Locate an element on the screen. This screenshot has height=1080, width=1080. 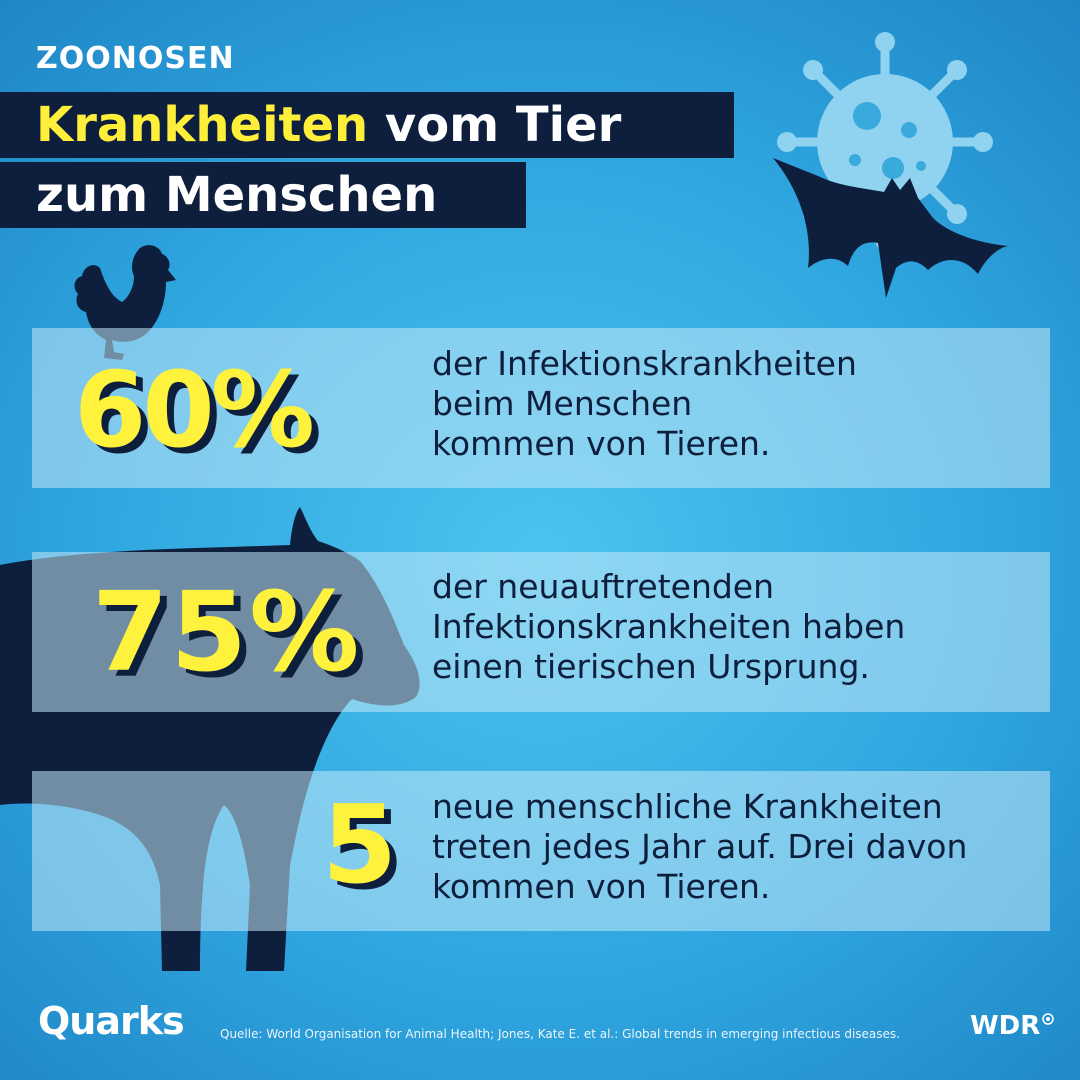
title-highlight: Krankheiten is located at coordinates (202, 125).